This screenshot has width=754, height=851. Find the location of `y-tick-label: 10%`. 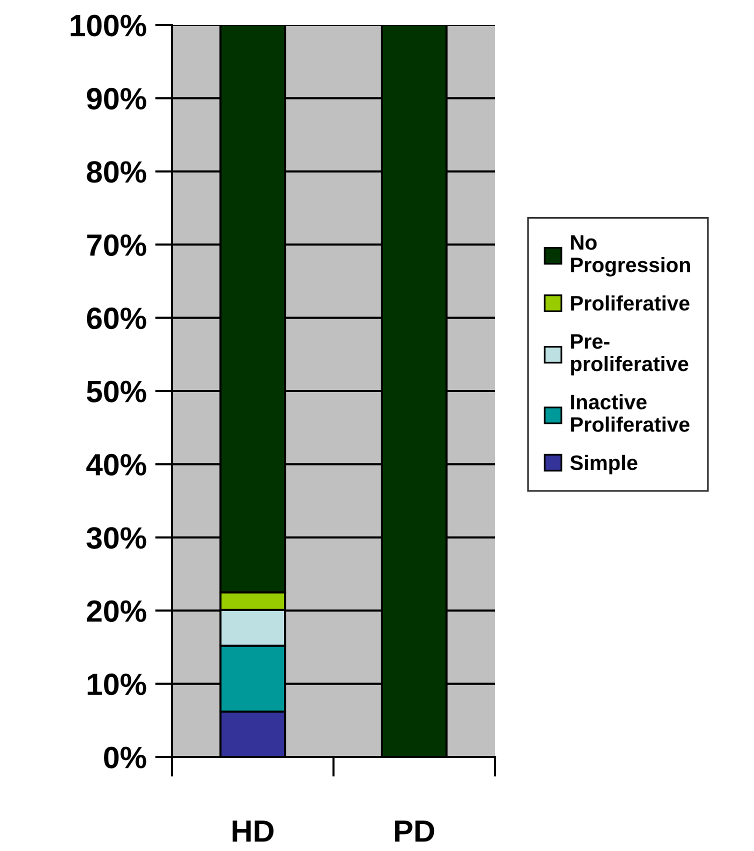

y-tick-label: 10% is located at coordinates (117, 685).